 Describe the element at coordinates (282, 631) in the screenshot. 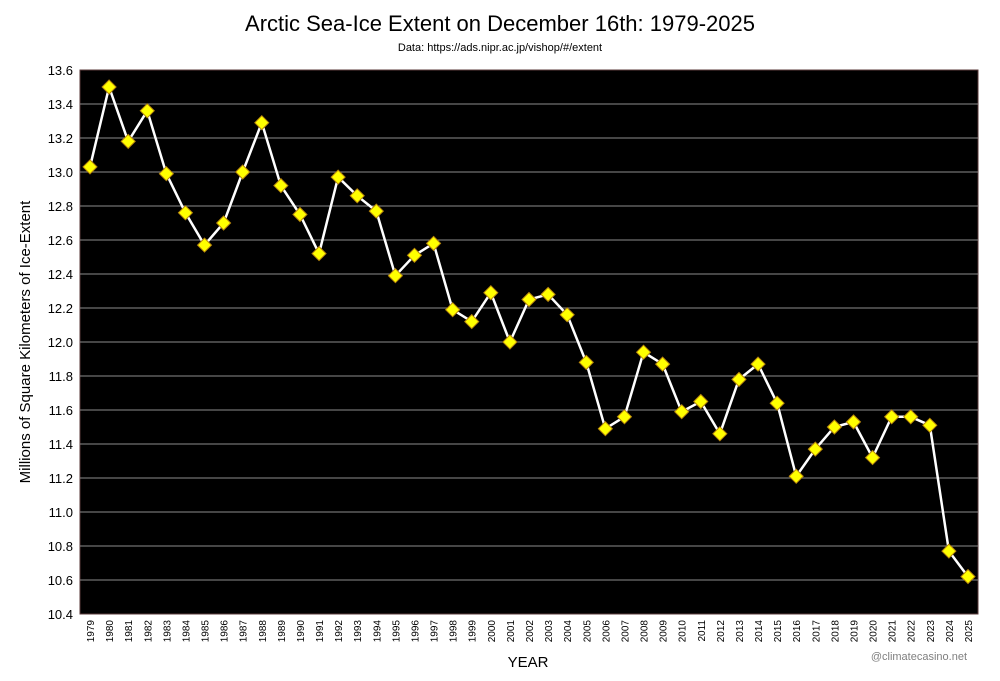

I see `x-tick-label: 1989` at that location.